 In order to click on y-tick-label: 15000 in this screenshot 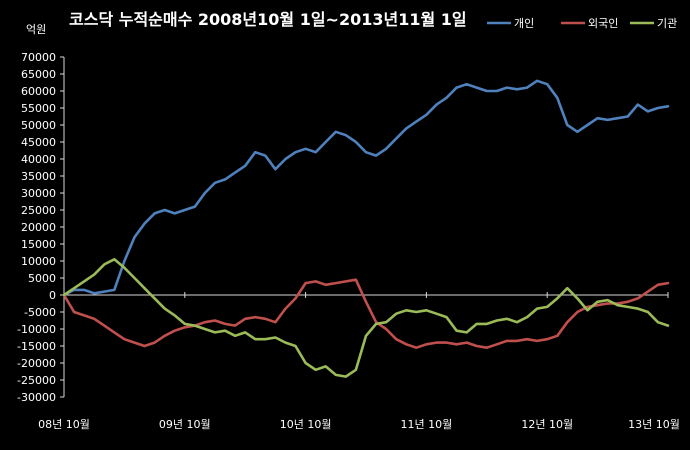, I will do `click(38, 244)`.